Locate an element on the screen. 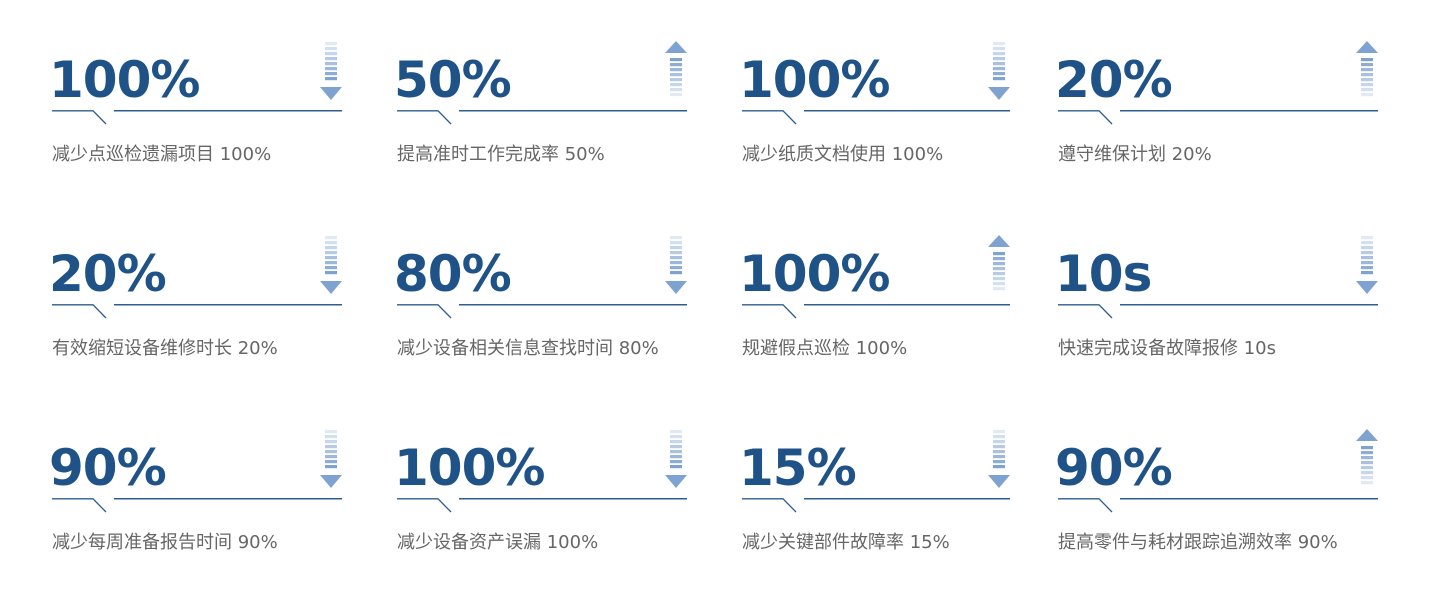 The width and height of the screenshot is (1437, 593). metric-card: 90% 减少每周准备报告时间 90% is located at coordinates (195, 498).